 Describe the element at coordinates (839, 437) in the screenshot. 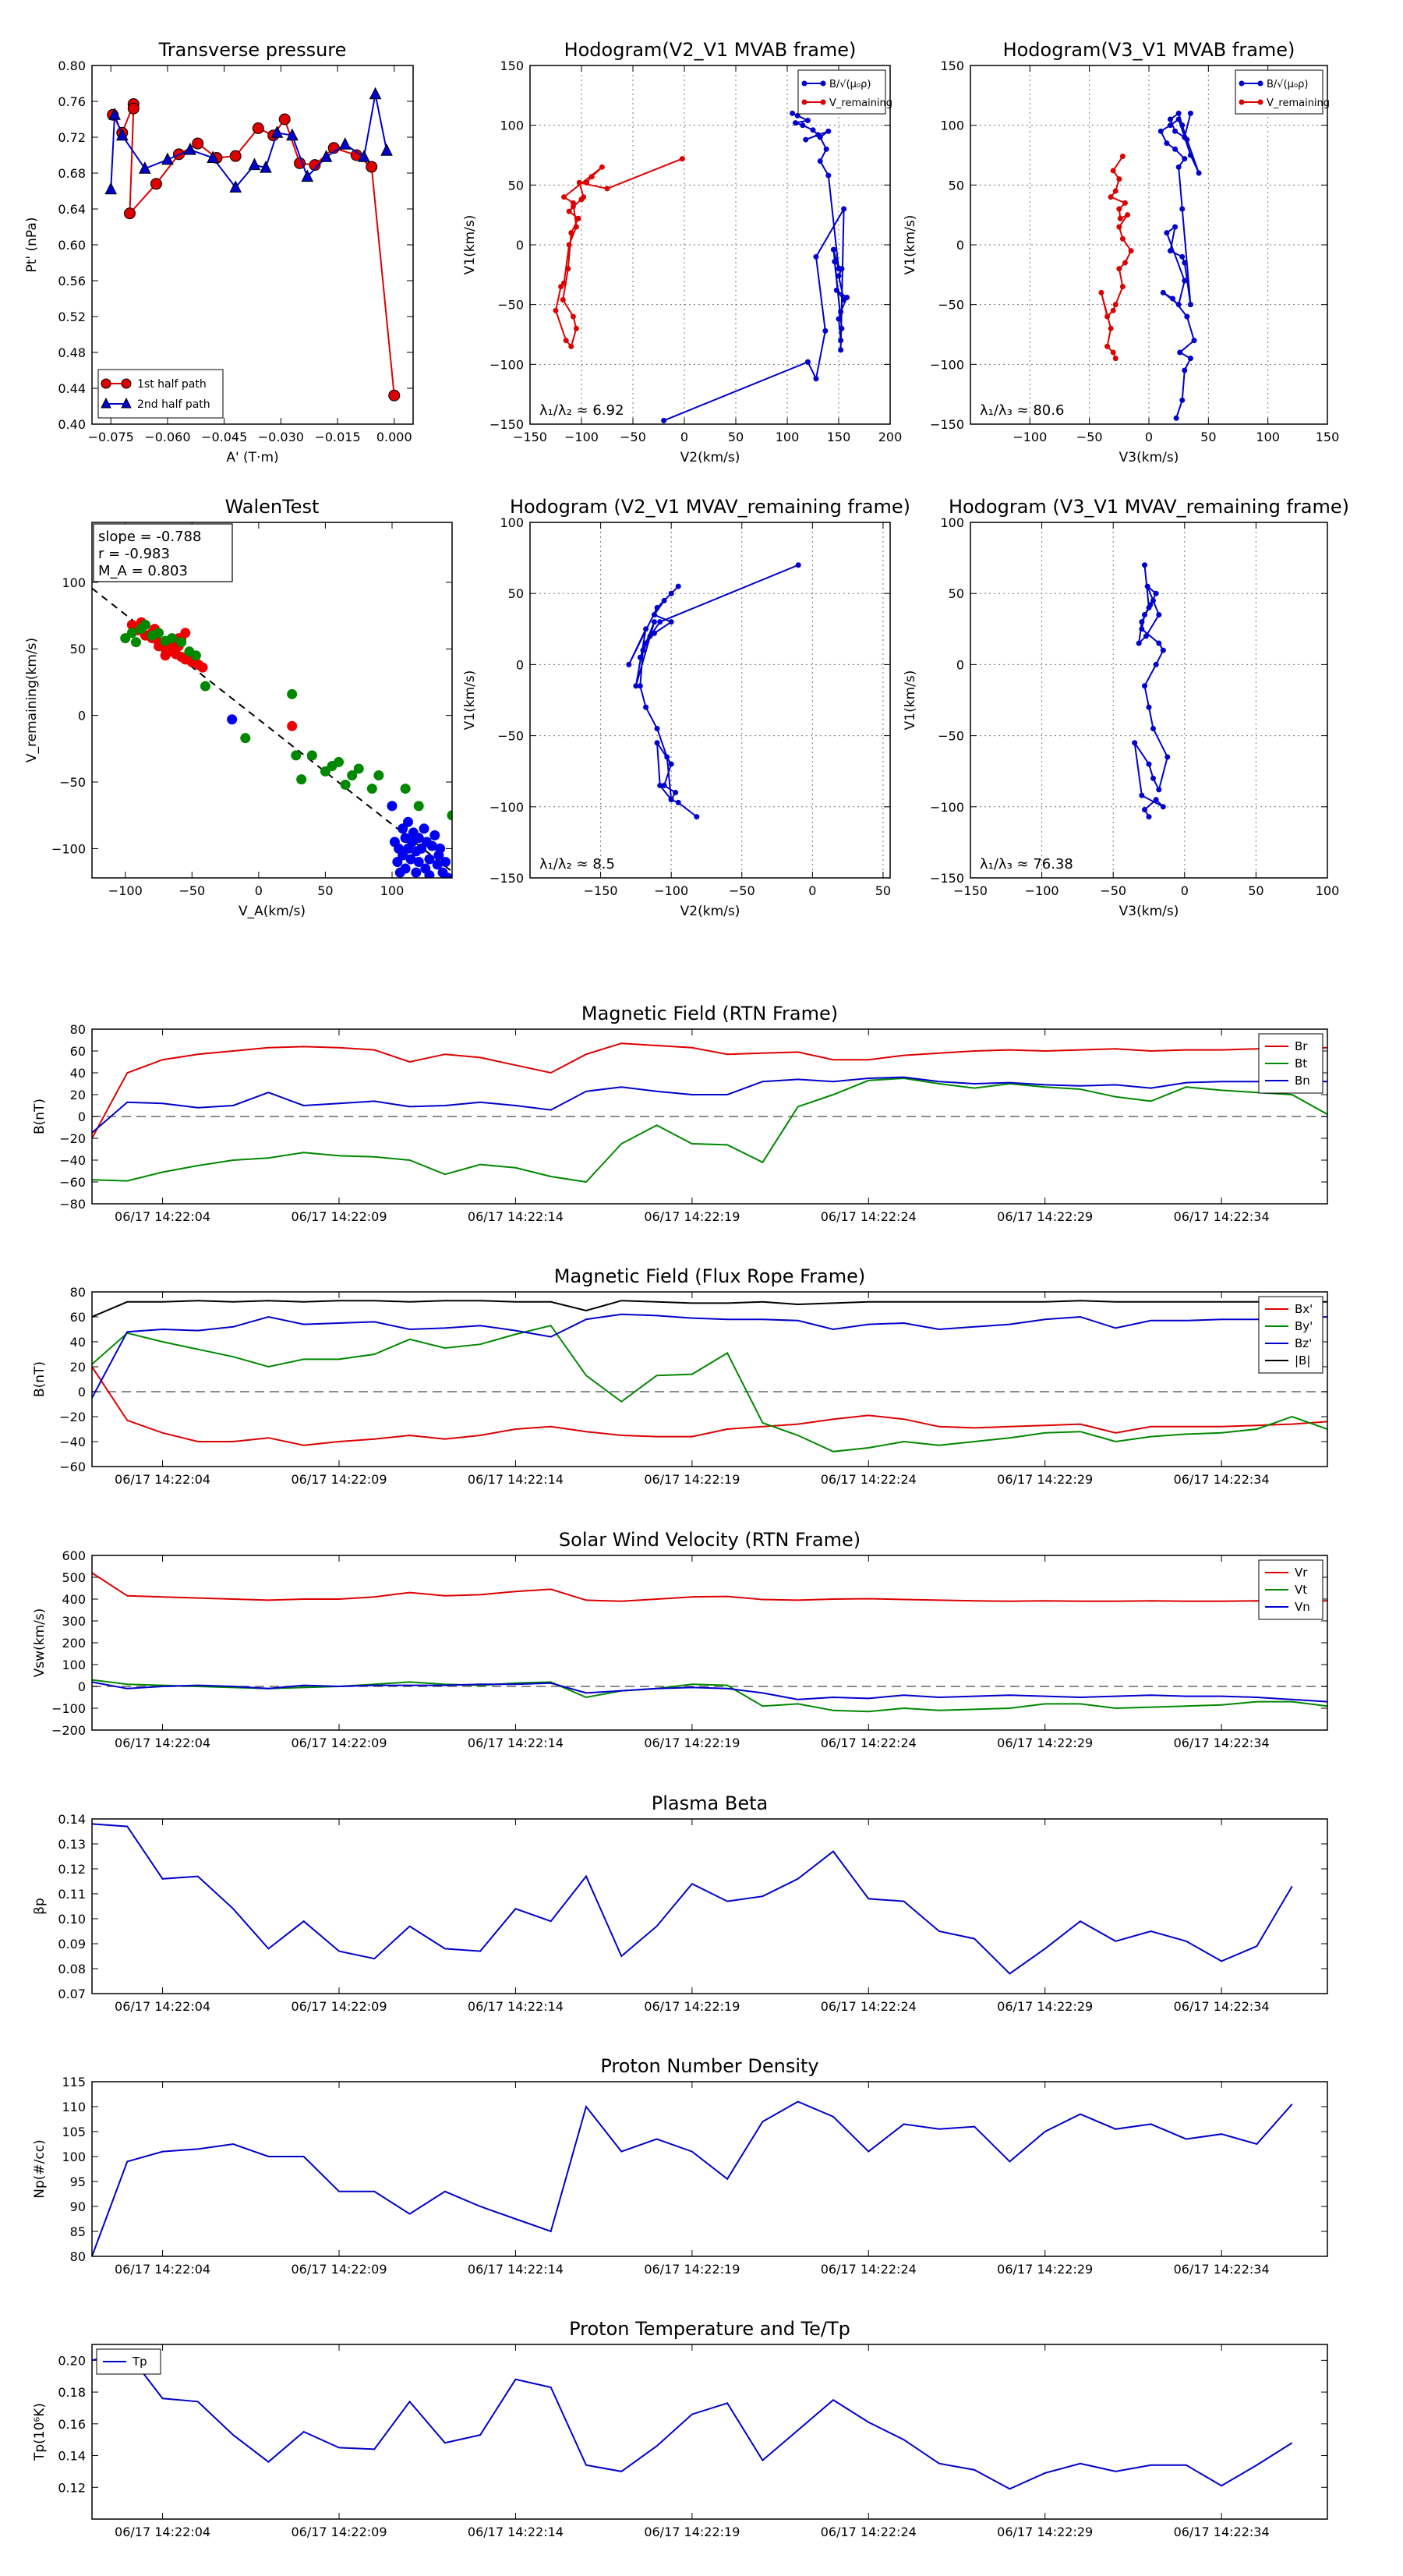

I see `x-tick-label: 150` at that location.